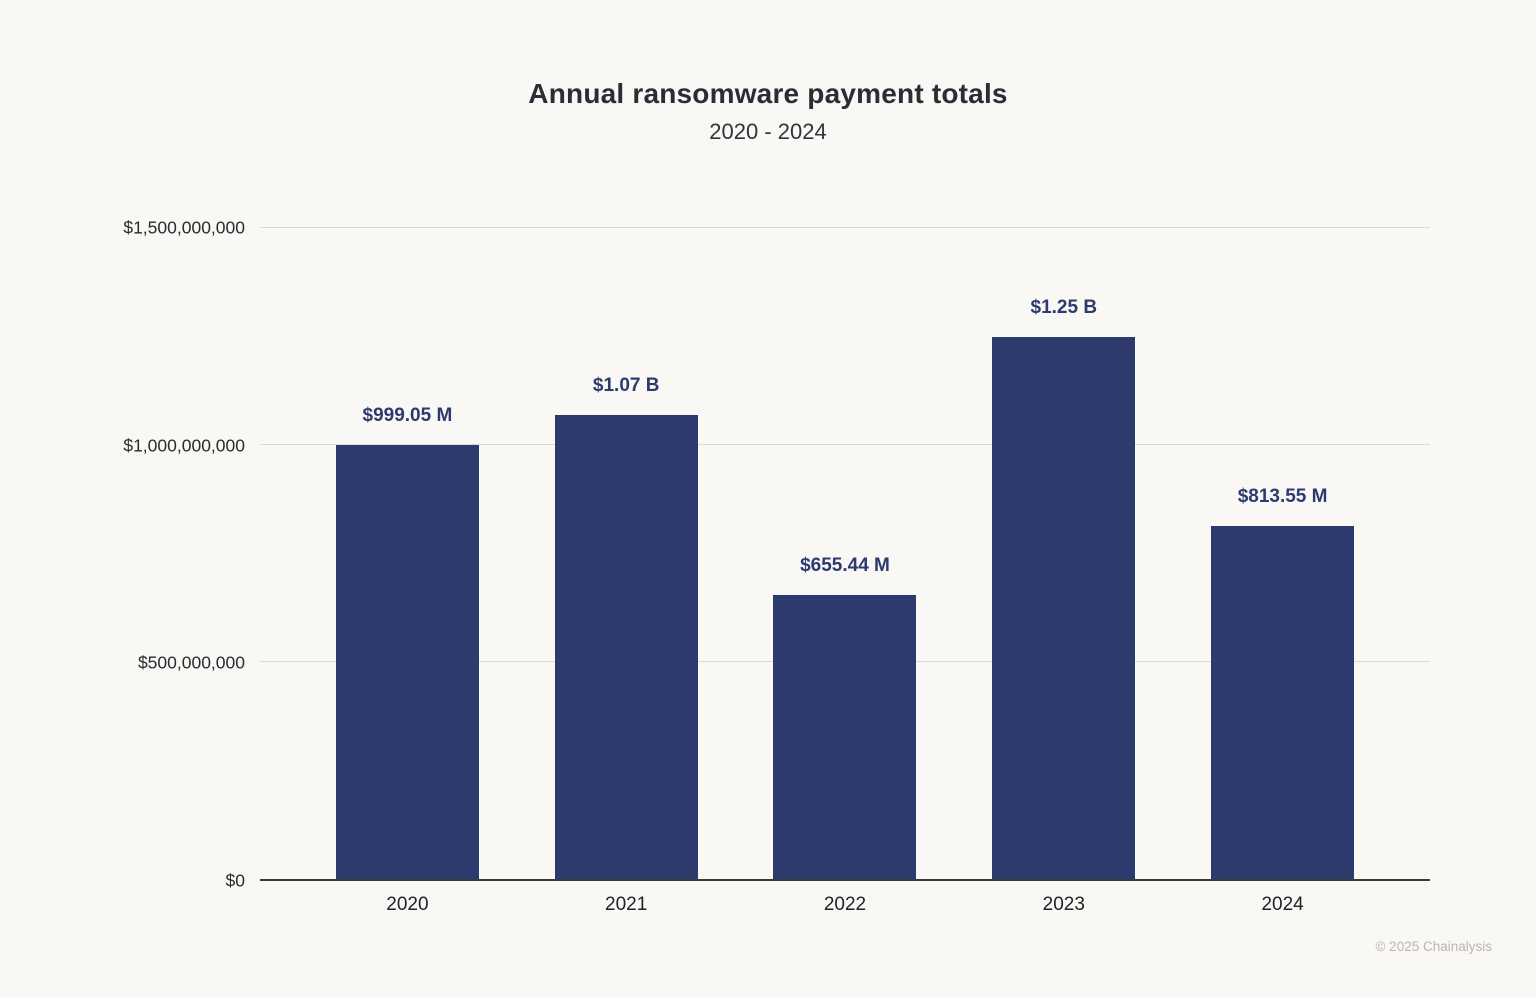 The width and height of the screenshot is (1536, 998). I want to click on x-tick-label: 2024, so click(1282, 904).